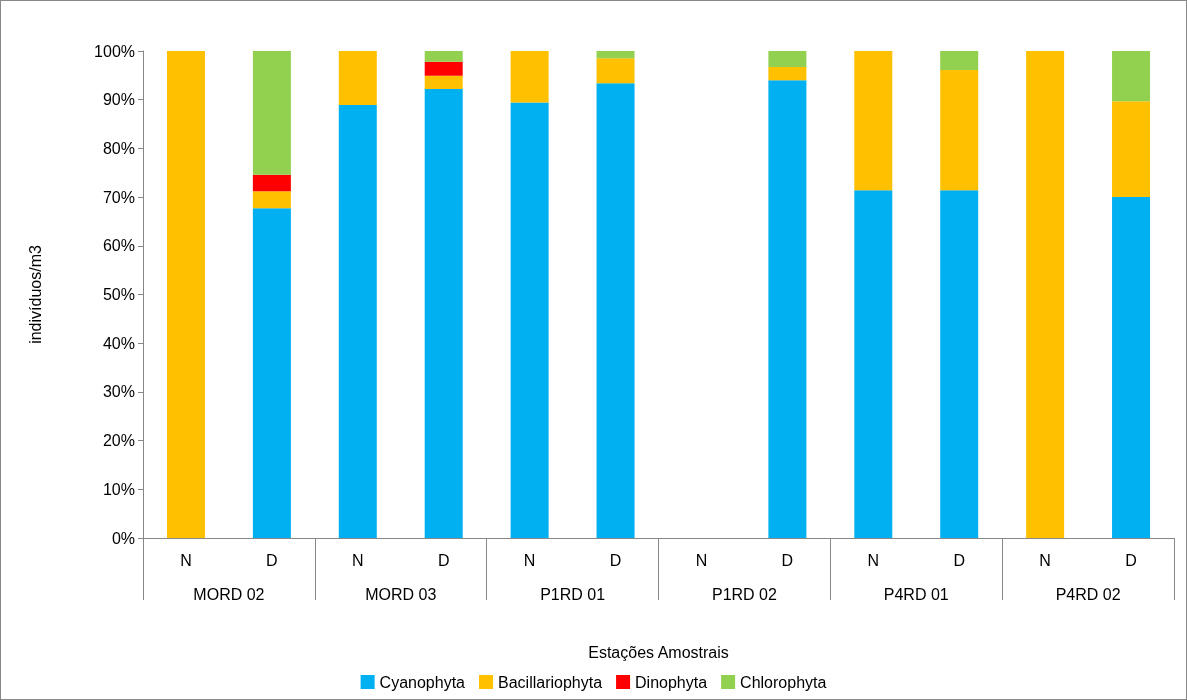  Describe the element at coordinates (1088, 594) in the screenshot. I see `text: P4RD 02` at that location.